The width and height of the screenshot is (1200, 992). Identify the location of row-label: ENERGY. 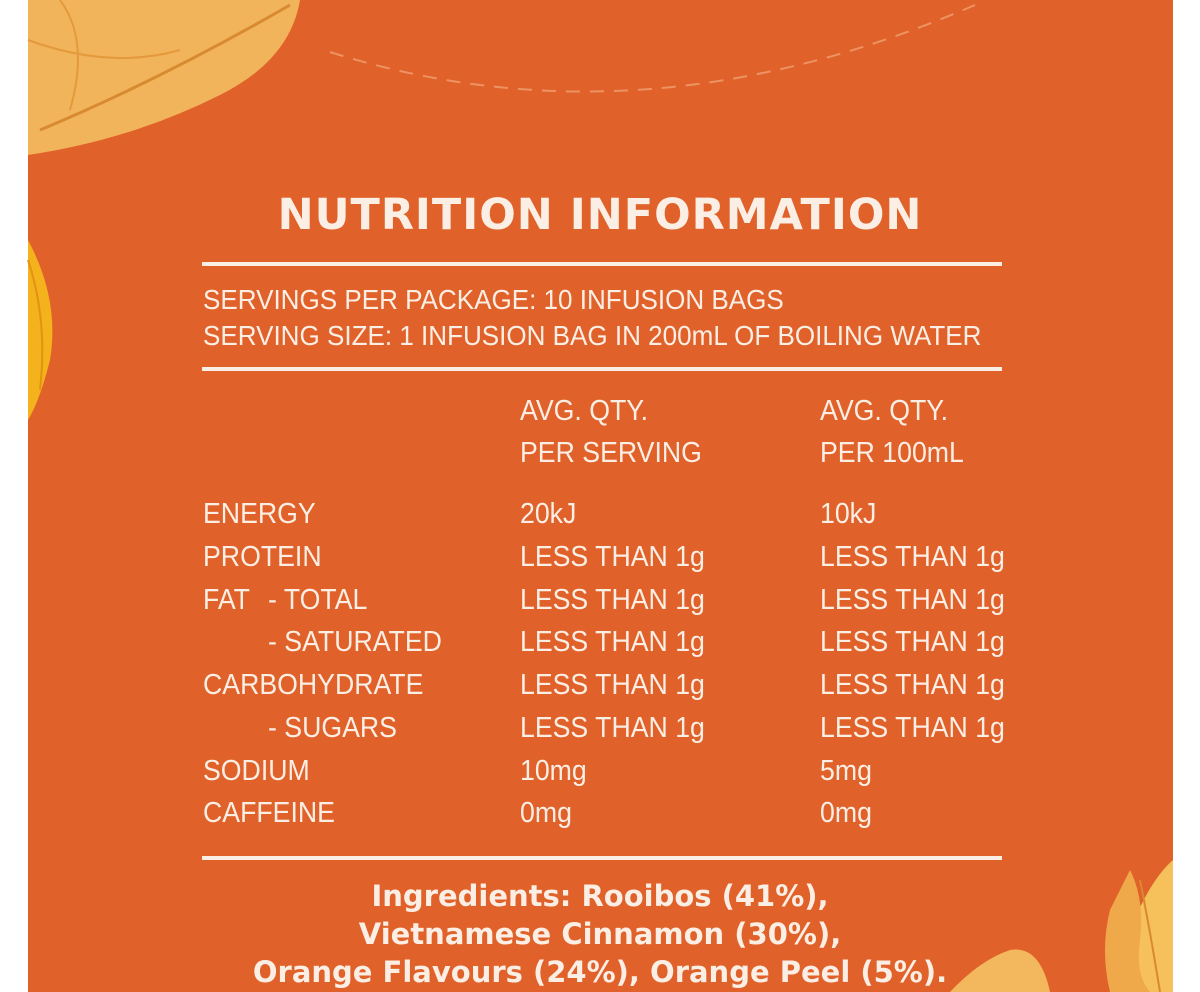
(259, 514).